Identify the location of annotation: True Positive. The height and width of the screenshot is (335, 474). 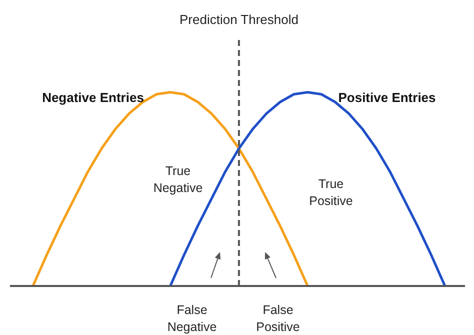
(331, 193).